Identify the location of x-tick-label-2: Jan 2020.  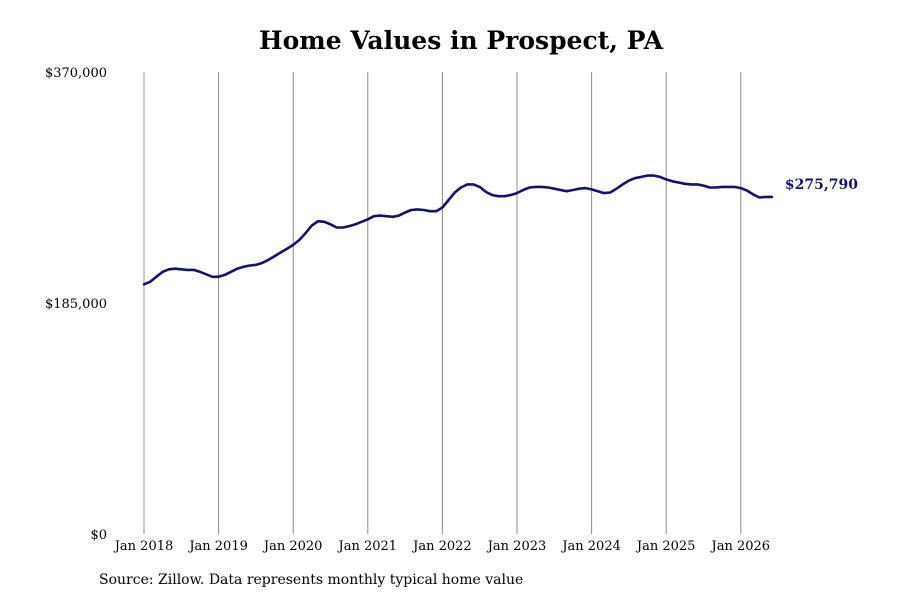
(292, 546).